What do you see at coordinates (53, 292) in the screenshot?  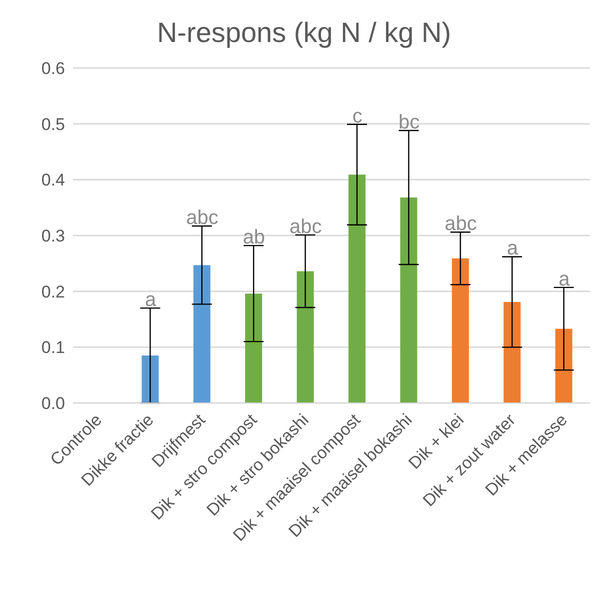 I see `y-tick-label: 0.2` at bounding box center [53, 292].